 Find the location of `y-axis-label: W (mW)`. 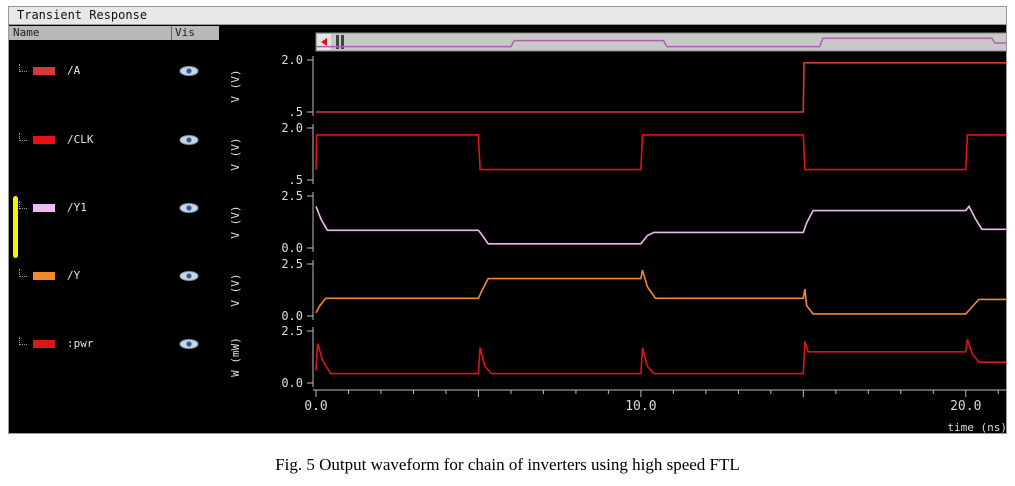

y-axis-label: W (mW) is located at coordinates (235, 357).